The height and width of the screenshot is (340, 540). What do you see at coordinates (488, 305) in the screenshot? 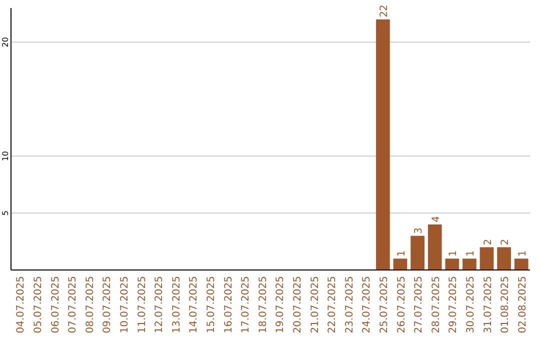
I see `x-tick-label: 31.07.2025` at bounding box center [488, 305].